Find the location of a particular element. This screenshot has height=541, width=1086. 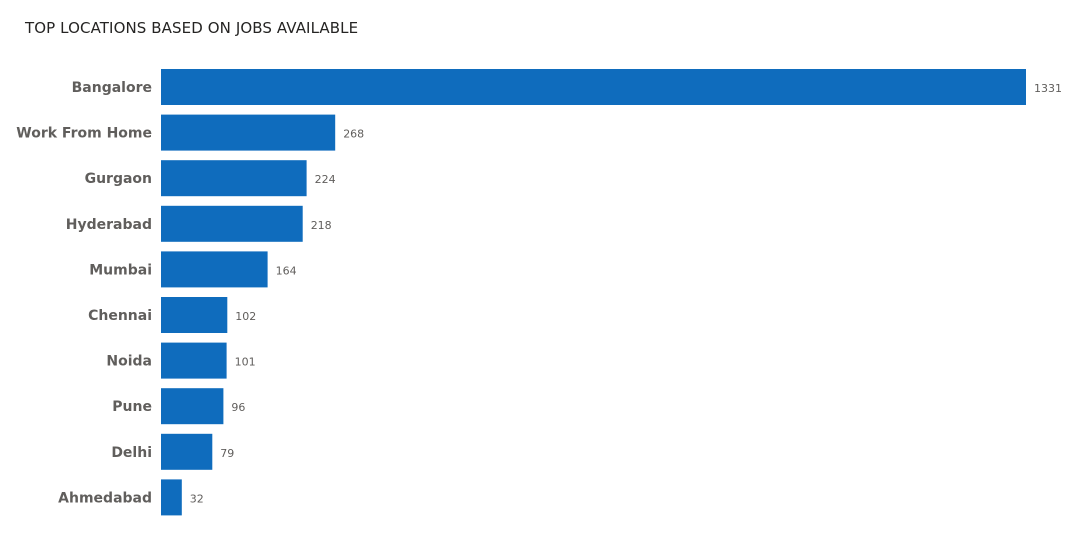

bar-delhi is located at coordinates (187, 451).